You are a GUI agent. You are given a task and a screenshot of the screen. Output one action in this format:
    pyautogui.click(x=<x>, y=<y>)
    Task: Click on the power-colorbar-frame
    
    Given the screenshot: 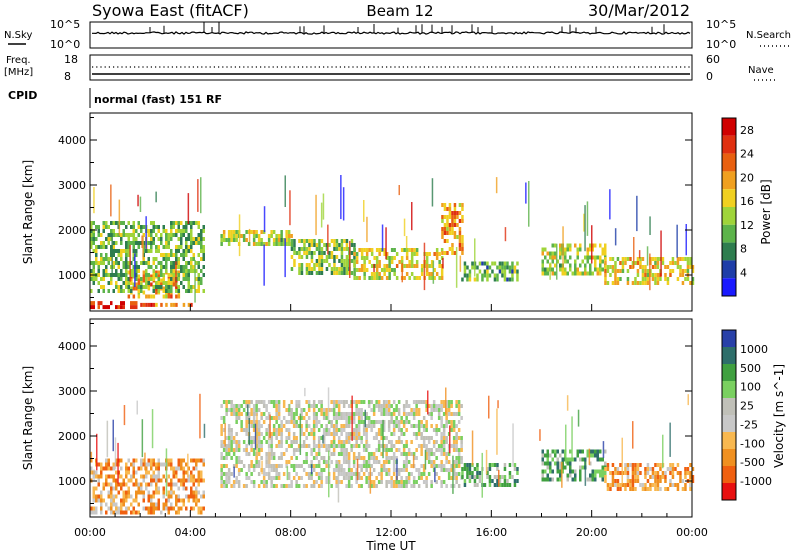 What is the action you would take?
    pyautogui.click(x=729, y=207)
    